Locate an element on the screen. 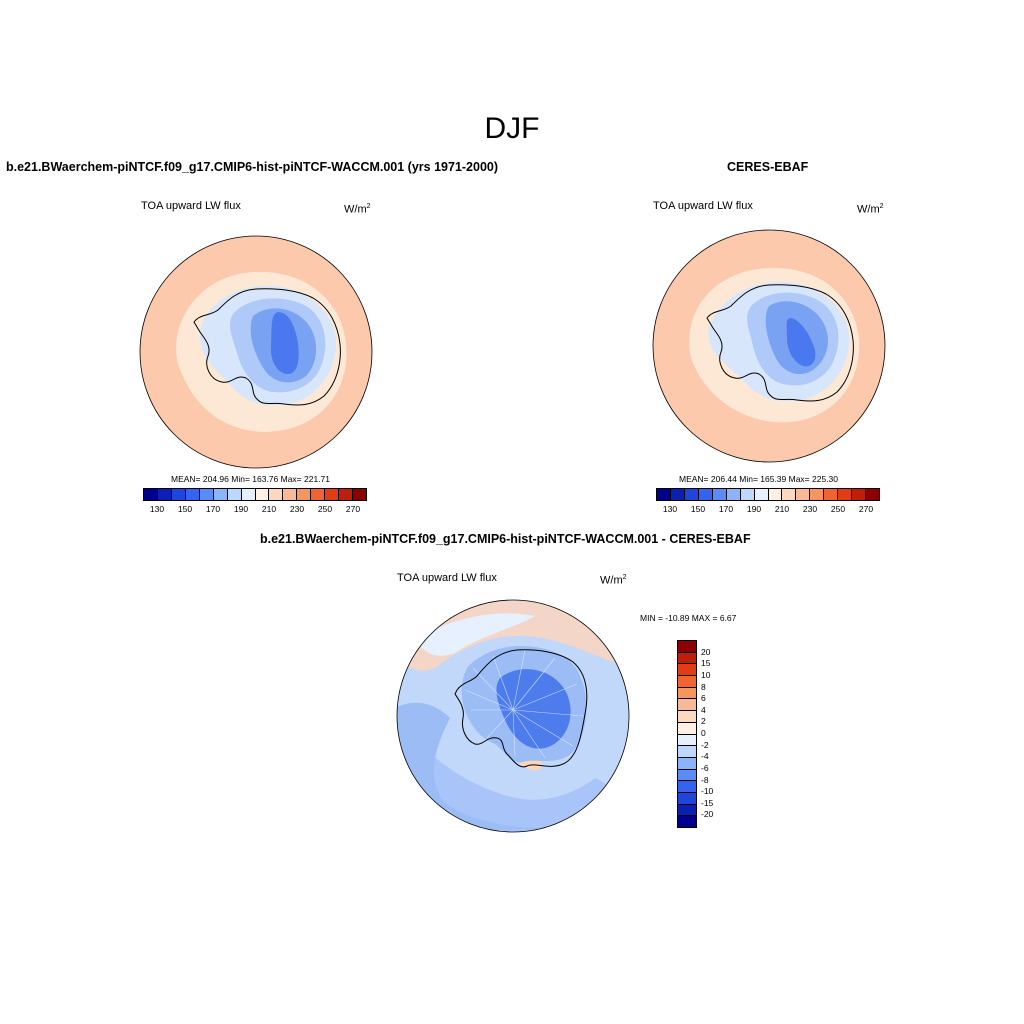 This screenshot has height=1024, width=1024. model-variable-label: TOA upward LW flux is located at coordinates (191, 206).